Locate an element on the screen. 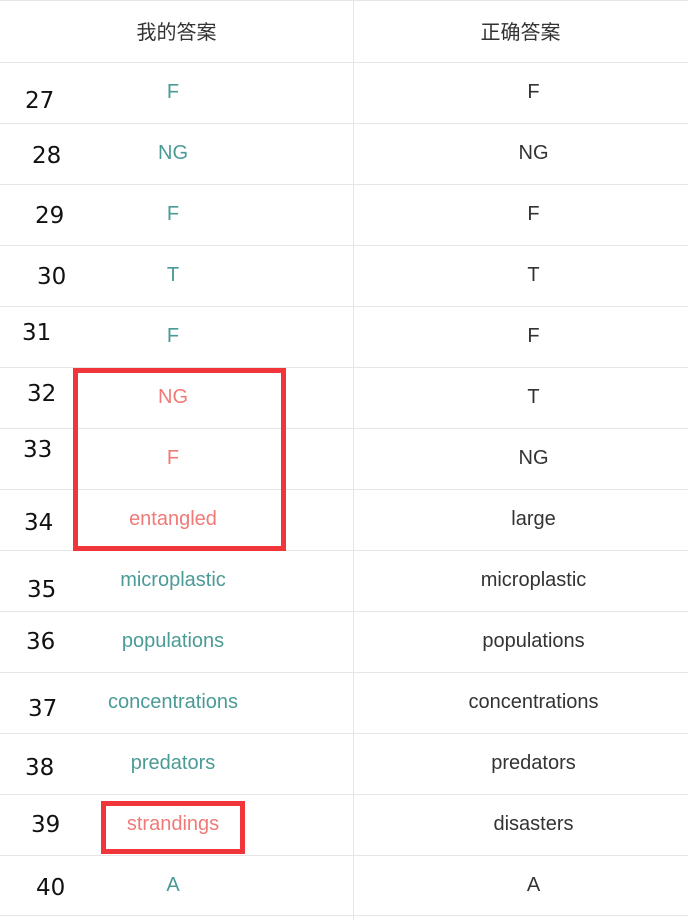 Image resolution: width=688 pixels, height=920 pixels. my-answer-cell: predators is located at coordinates (173, 763).